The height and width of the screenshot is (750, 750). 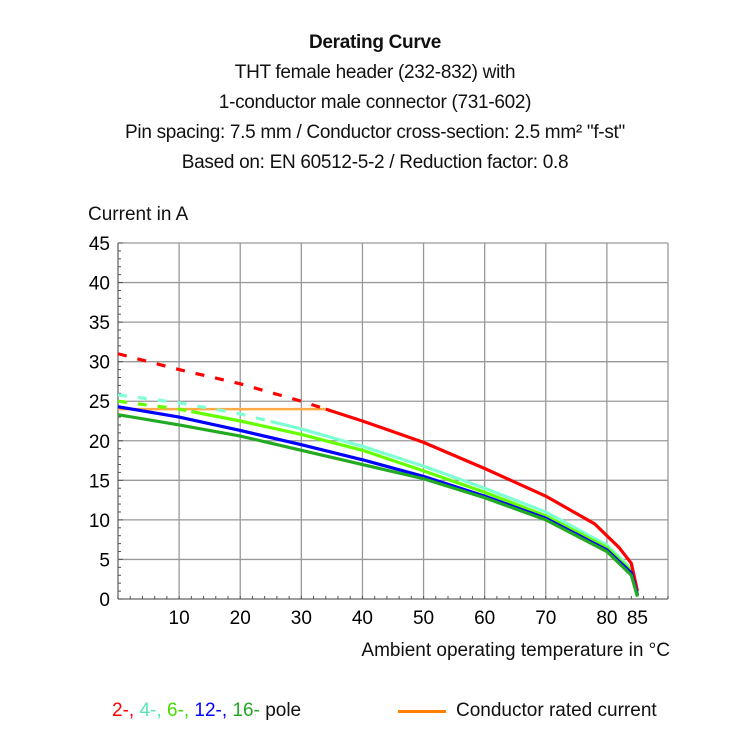 I want to click on x-tick-label: 85, so click(x=637, y=618).